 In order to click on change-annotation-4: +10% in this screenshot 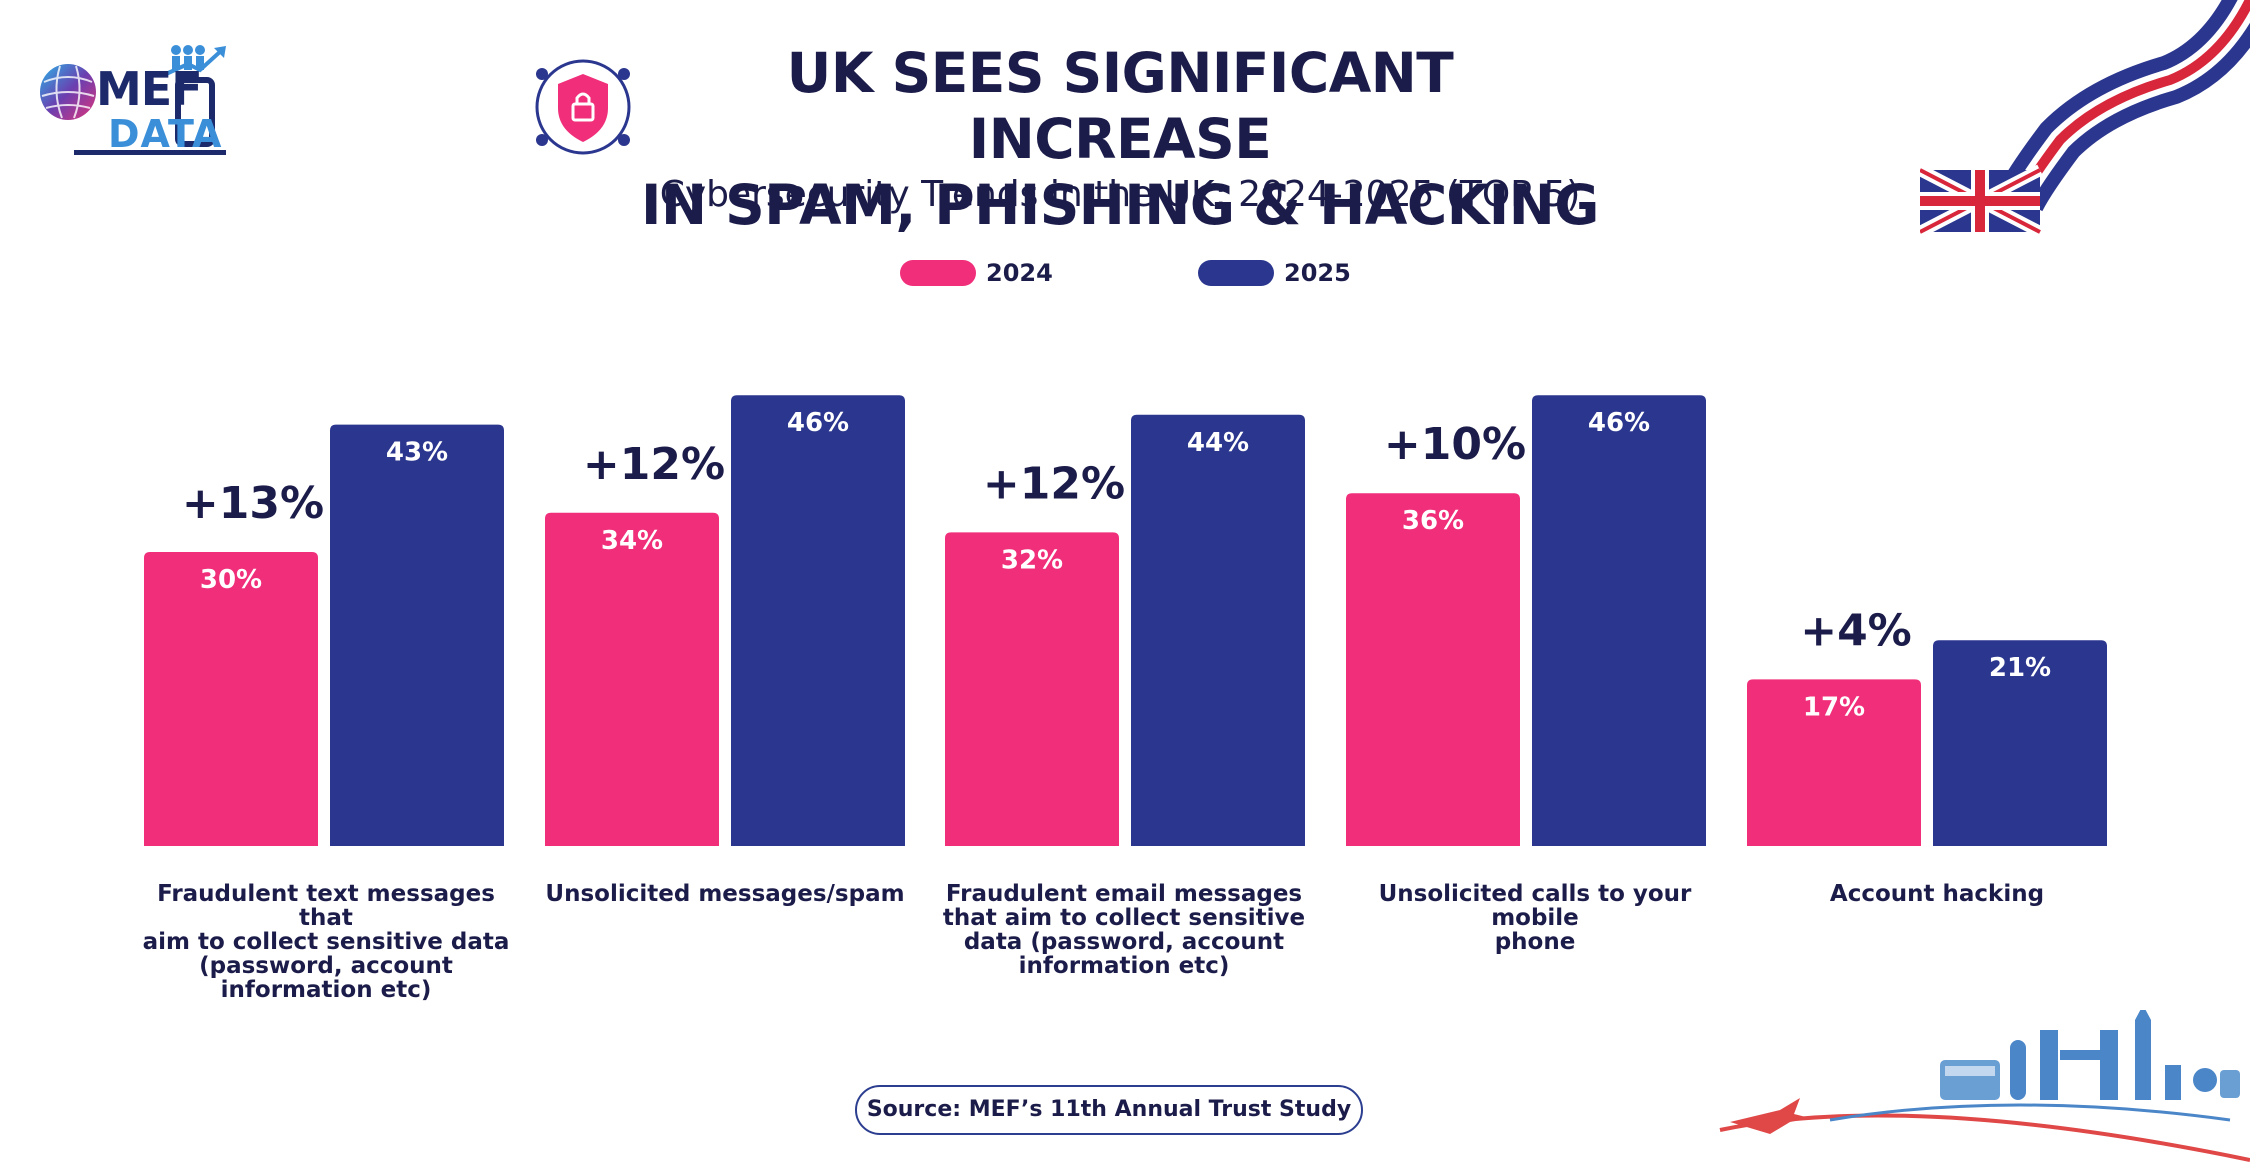, I will do `click(1455, 444)`.